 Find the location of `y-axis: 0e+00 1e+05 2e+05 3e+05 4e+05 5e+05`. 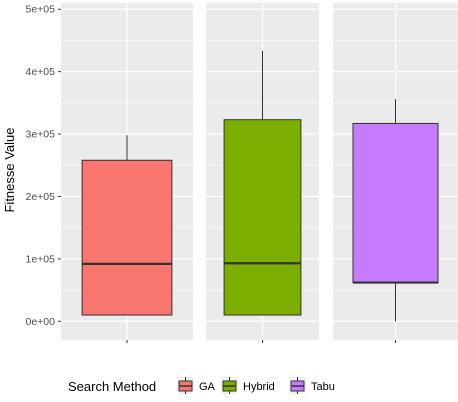

y-axis: 0e+00 1e+05 2e+05 3e+05 4e+05 5e+05 is located at coordinates (43, 166).